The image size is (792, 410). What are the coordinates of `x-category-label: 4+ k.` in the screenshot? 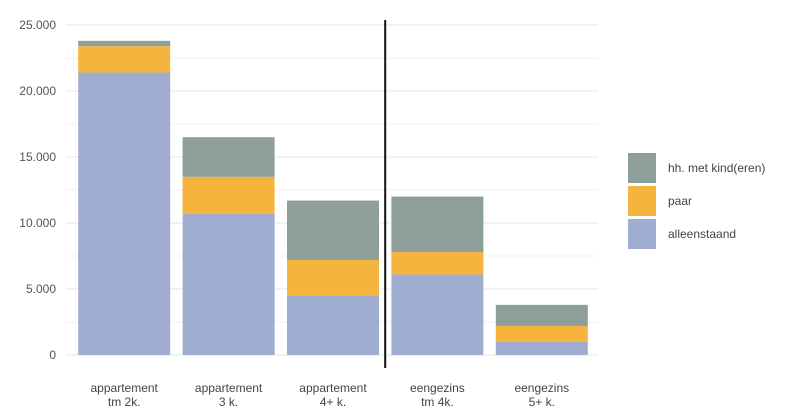 It's located at (333, 402).